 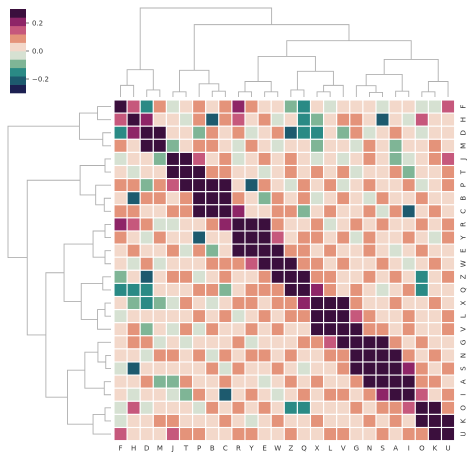 I want to click on heatmap-cell-N-I, so click(x=408, y=355).